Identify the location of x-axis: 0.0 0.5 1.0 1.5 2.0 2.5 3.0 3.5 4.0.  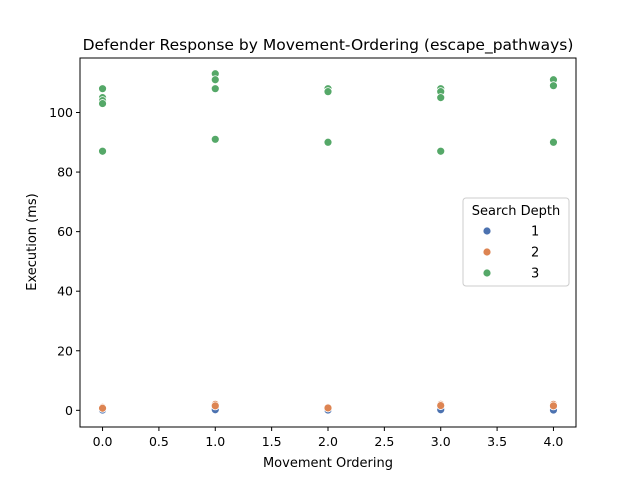
(328, 438).